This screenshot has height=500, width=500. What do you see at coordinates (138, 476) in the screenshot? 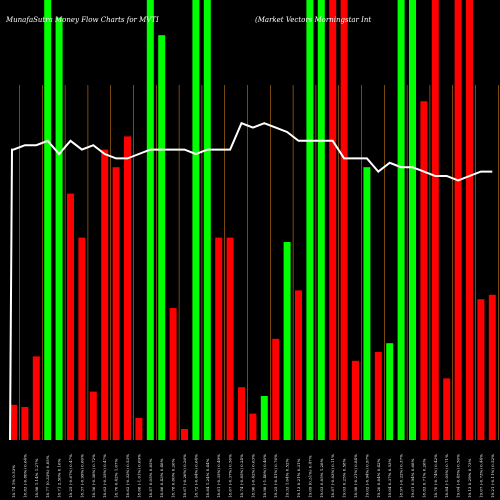
I see `tick-label: 18.68 (-1.01%) 0.69%` at bounding box center [138, 476].